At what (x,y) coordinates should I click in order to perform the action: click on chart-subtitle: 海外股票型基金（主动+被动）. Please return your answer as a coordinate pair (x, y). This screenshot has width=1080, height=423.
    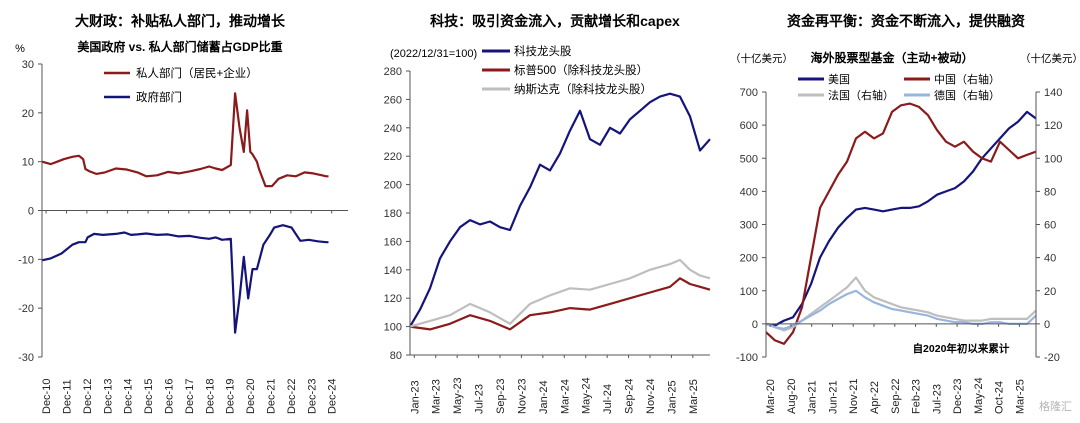
    Looking at the image, I should click on (891, 57).